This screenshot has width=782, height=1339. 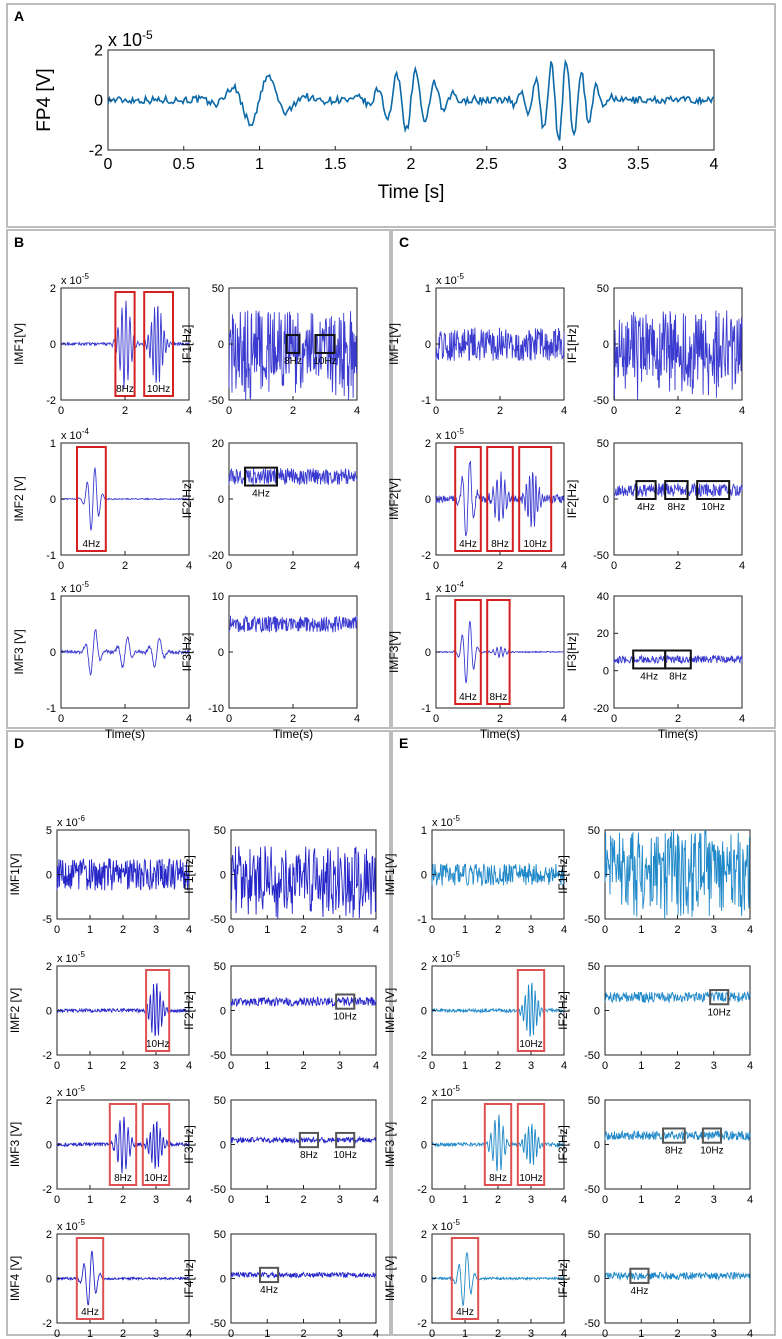 What do you see at coordinates (390, 1278) in the screenshot?
I see `y-axis-label: IMF4 [V]` at bounding box center [390, 1278].